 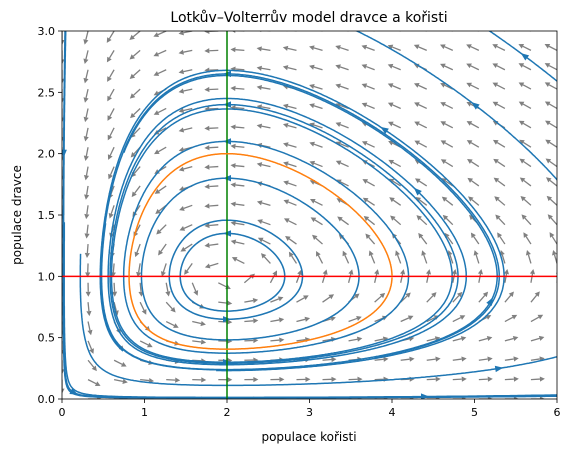 What do you see at coordinates (47, 31) in the screenshot?
I see `y-tick-label: 3.0` at bounding box center [47, 31].